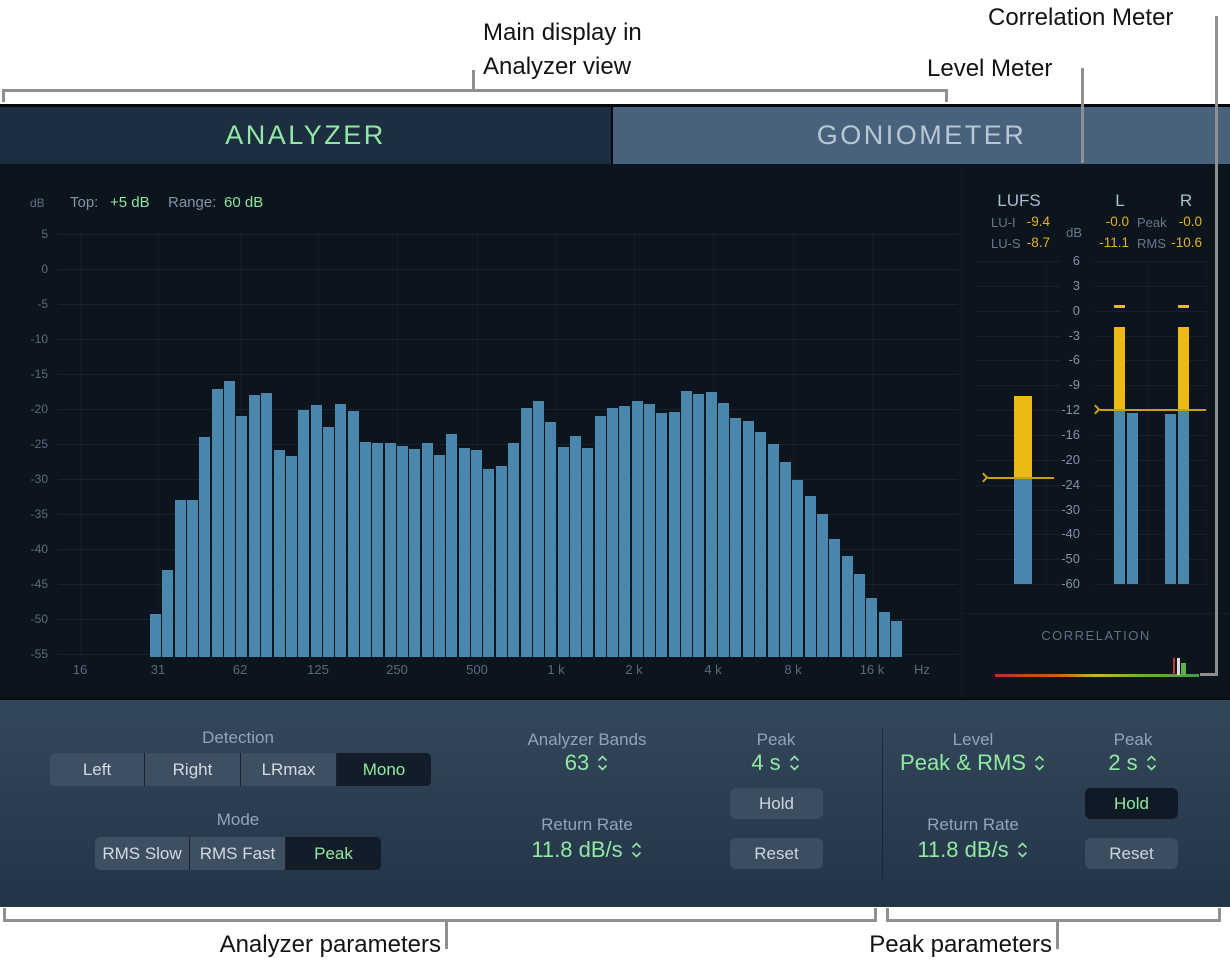 This screenshot has height=980, width=1230. What do you see at coordinates (44, 234) in the screenshot?
I see `db-axis-label: 5` at bounding box center [44, 234].